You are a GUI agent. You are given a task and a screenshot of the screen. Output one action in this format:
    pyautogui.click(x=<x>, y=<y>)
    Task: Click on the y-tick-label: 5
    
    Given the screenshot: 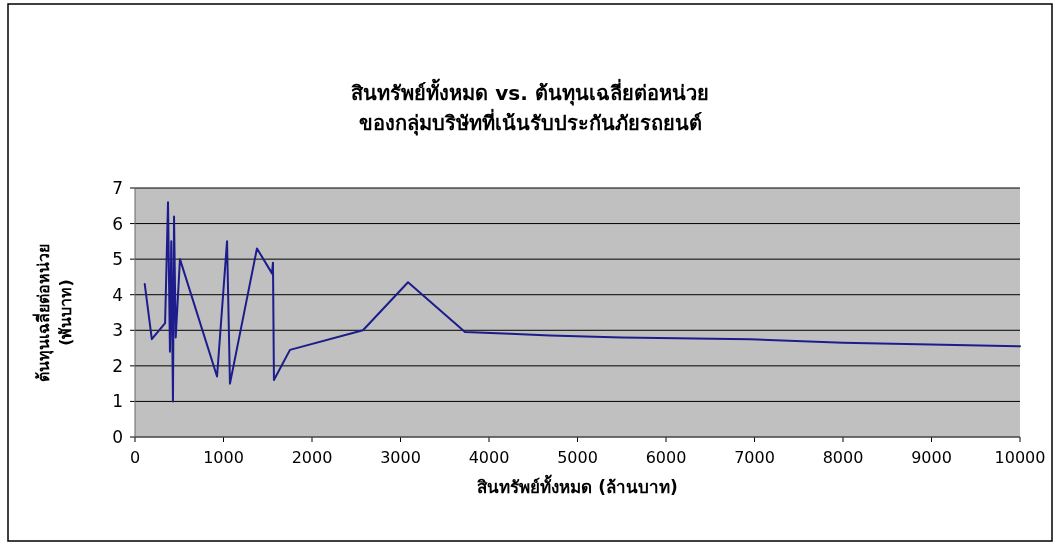 What is the action you would take?
    pyautogui.click(x=117, y=259)
    